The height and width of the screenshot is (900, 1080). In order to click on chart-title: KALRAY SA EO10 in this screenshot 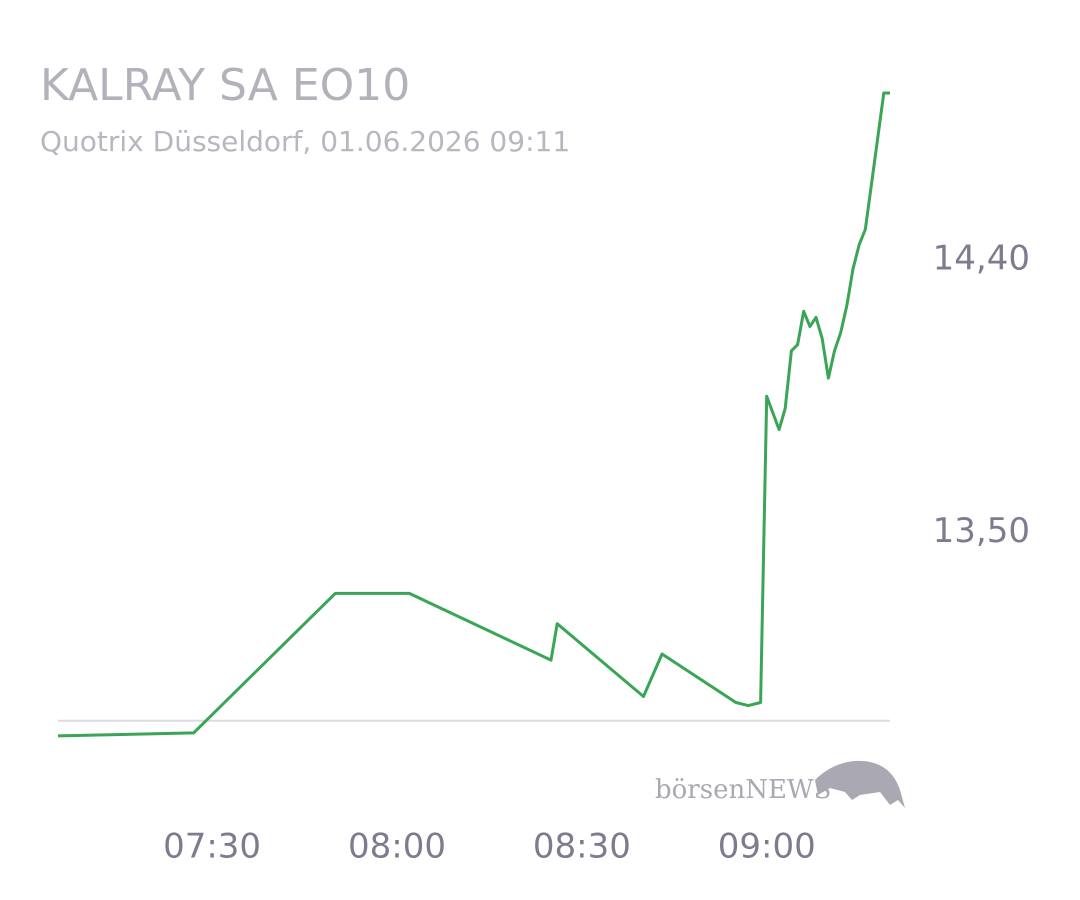, I will do `click(225, 85)`.